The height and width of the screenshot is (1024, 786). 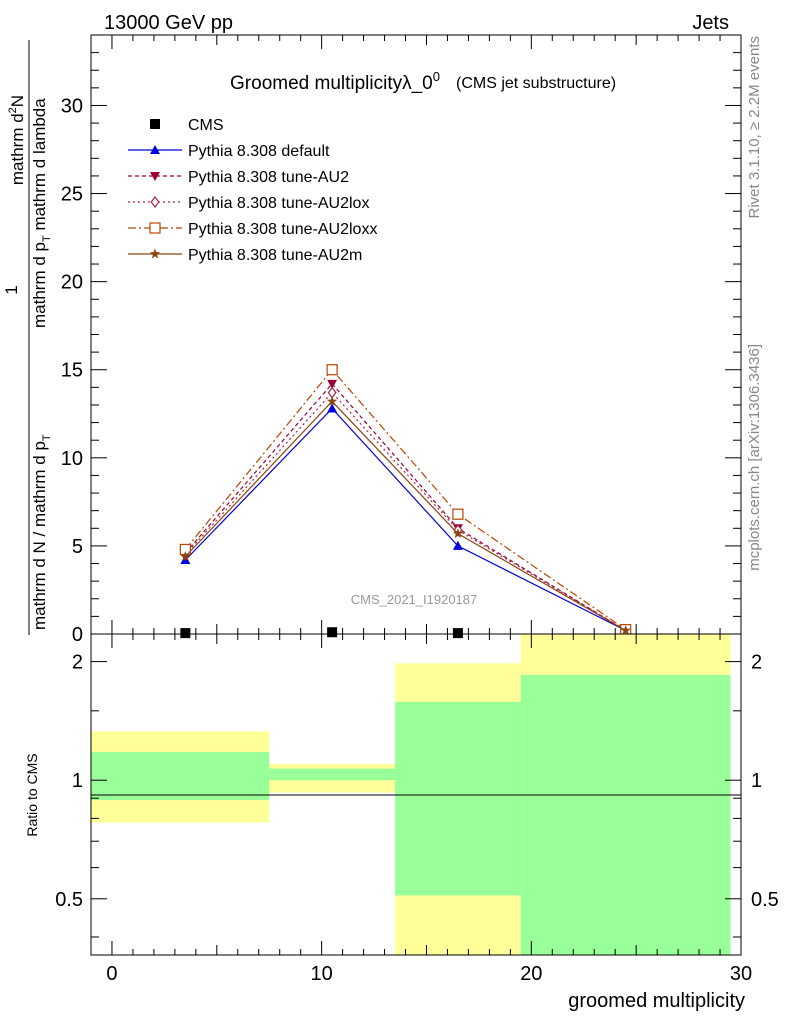 What do you see at coordinates (322, 974) in the screenshot?
I see `ratio-xtick-label: 10` at bounding box center [322, 974].